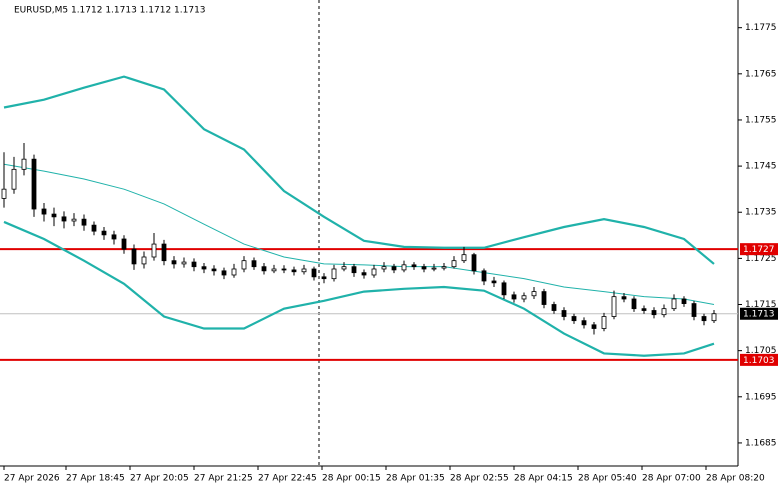  What do you see at coordinates (761, 74) in the screenshot?
I see `y-tick-label: 1.1765` at bounding box center [761, 74].